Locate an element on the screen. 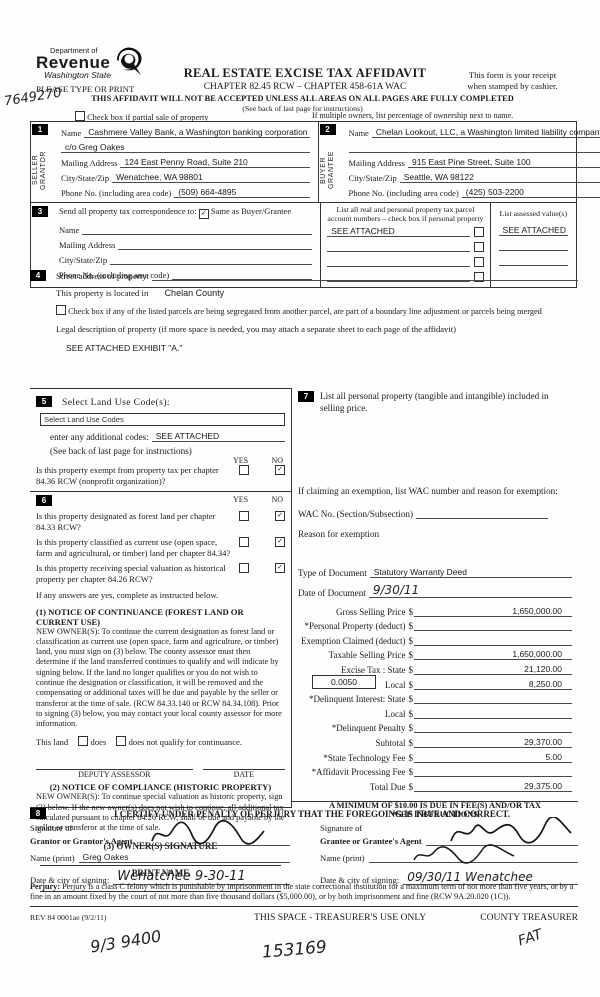 This screenshot has height=997, width=600. q1-no-checkbox is located at coordinates (280, 516).